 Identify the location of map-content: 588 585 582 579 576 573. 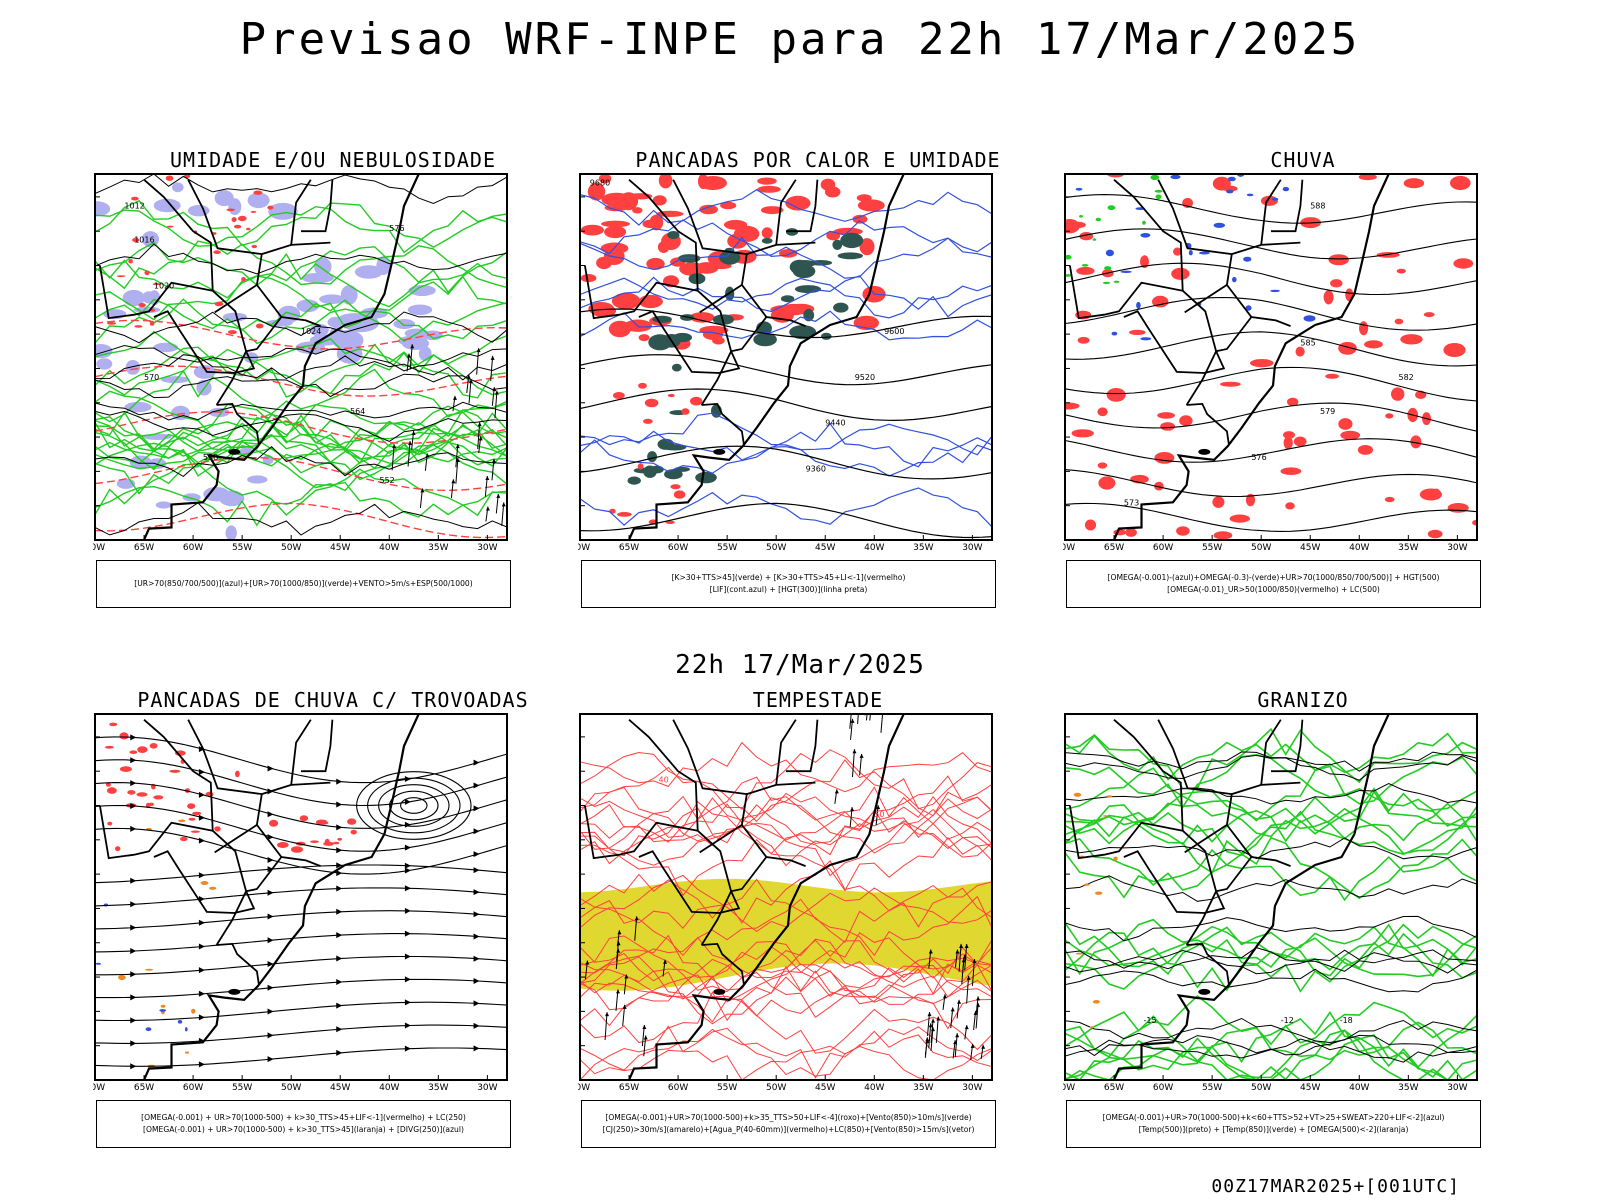
(1271, 357).